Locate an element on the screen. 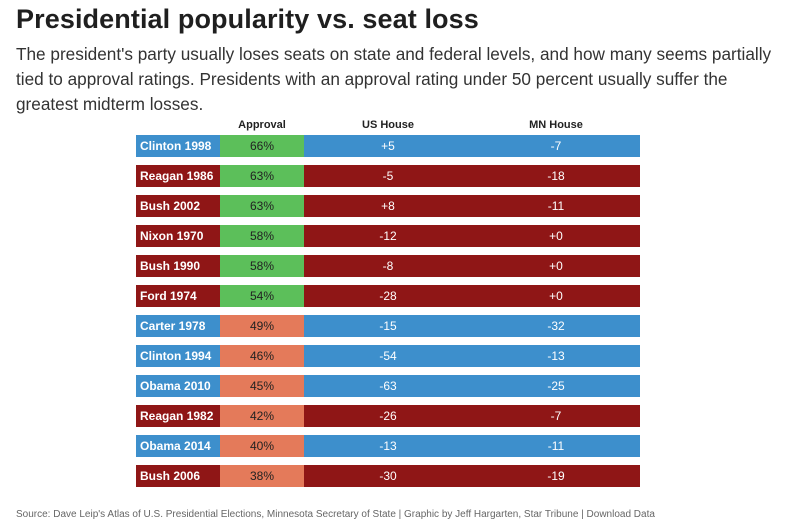  president-cell: Carter 1978 is located at coordinates (178, 326).